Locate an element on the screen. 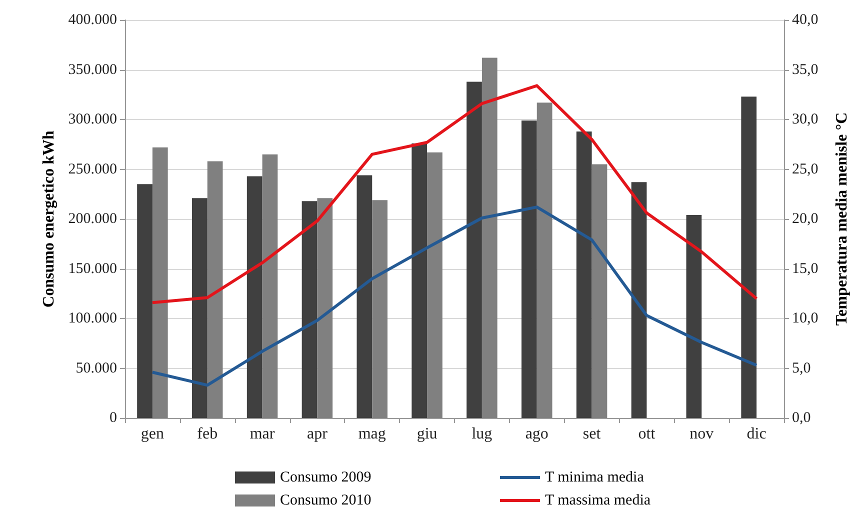  y-tick-label: 150.000 is located at coordinates (92, 268).